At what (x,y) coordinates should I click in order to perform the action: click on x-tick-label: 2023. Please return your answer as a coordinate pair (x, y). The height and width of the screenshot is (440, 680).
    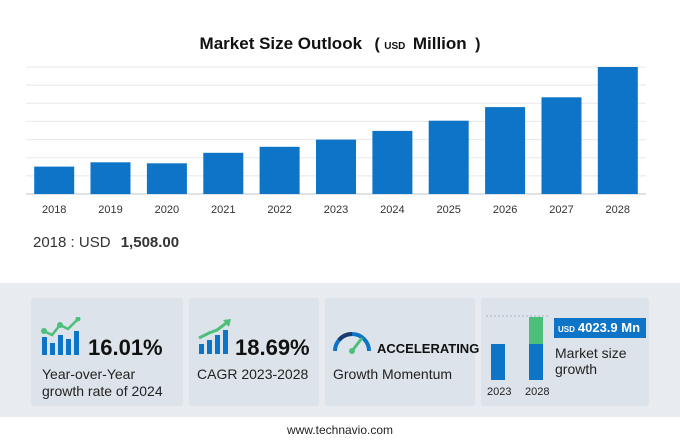
    Looking at the image, I should click on (336, 210).